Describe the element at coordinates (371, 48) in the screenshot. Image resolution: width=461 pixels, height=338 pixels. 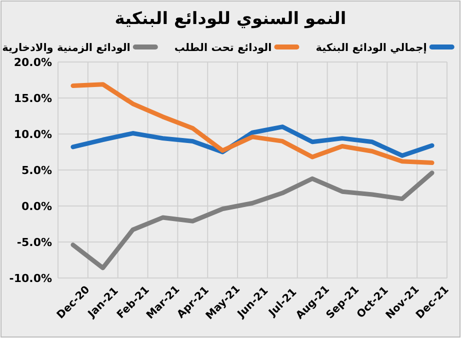
I see `legend-label: إجمالي الودائع البنكية` at that location.